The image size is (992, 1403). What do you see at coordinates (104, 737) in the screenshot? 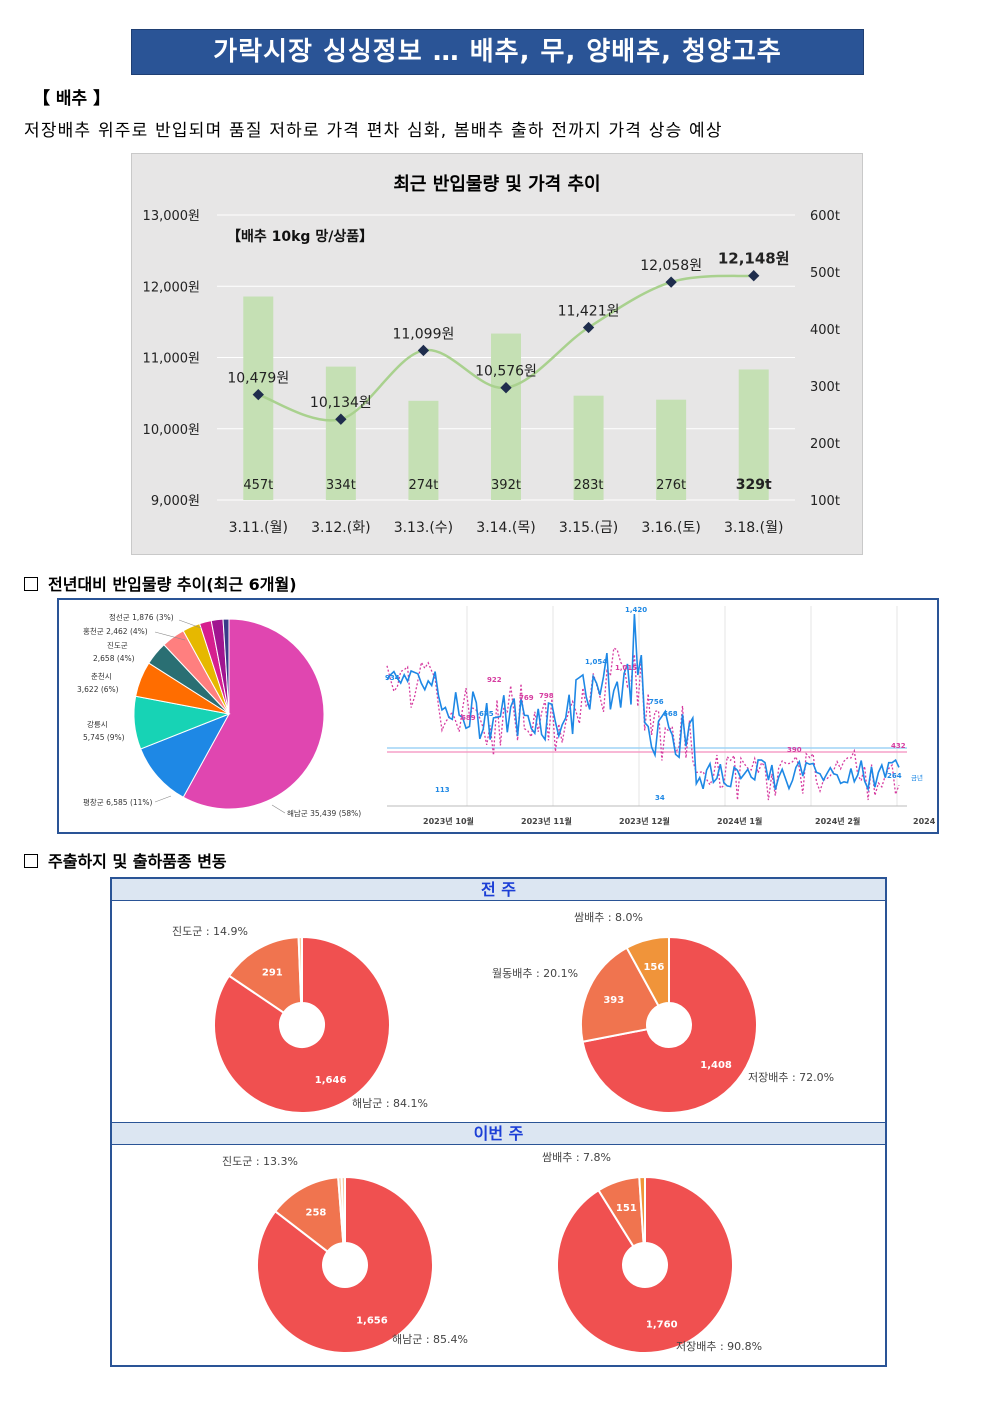
I see `pie-label: 5,745 (9%)` at bounding box center [104, 737].